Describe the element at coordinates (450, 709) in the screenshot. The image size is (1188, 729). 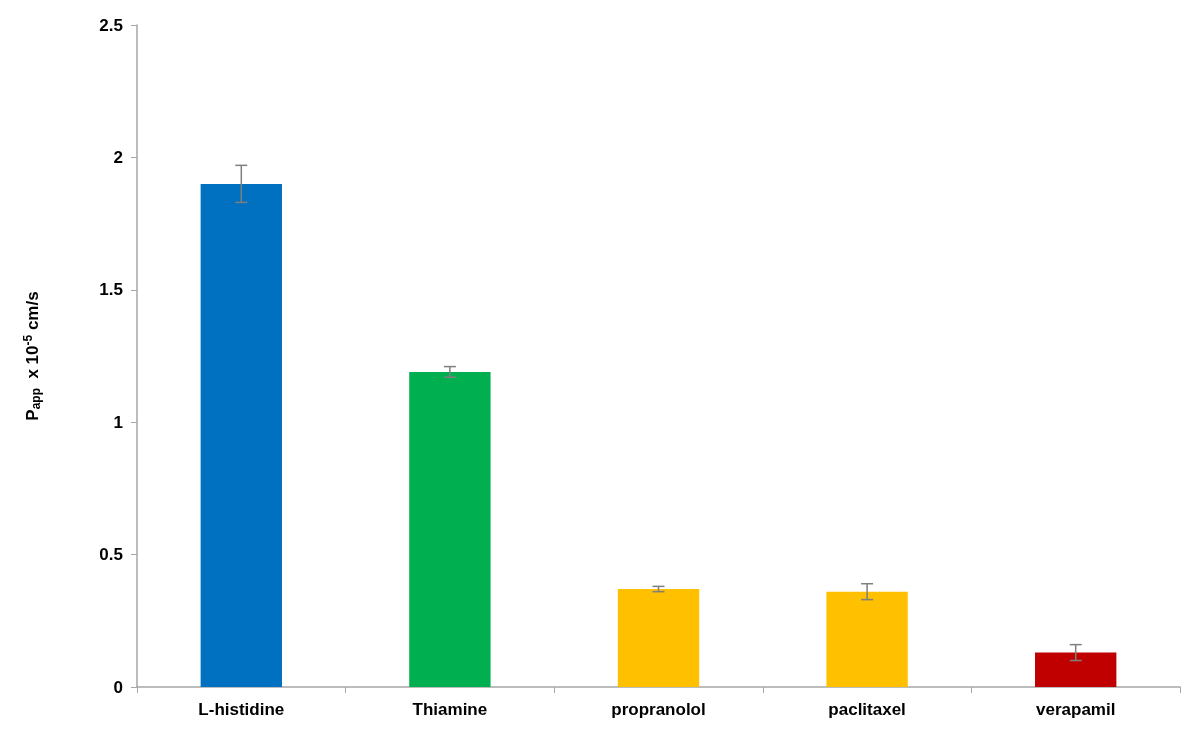
I see `x-tick-label: Thiamine` at that location.